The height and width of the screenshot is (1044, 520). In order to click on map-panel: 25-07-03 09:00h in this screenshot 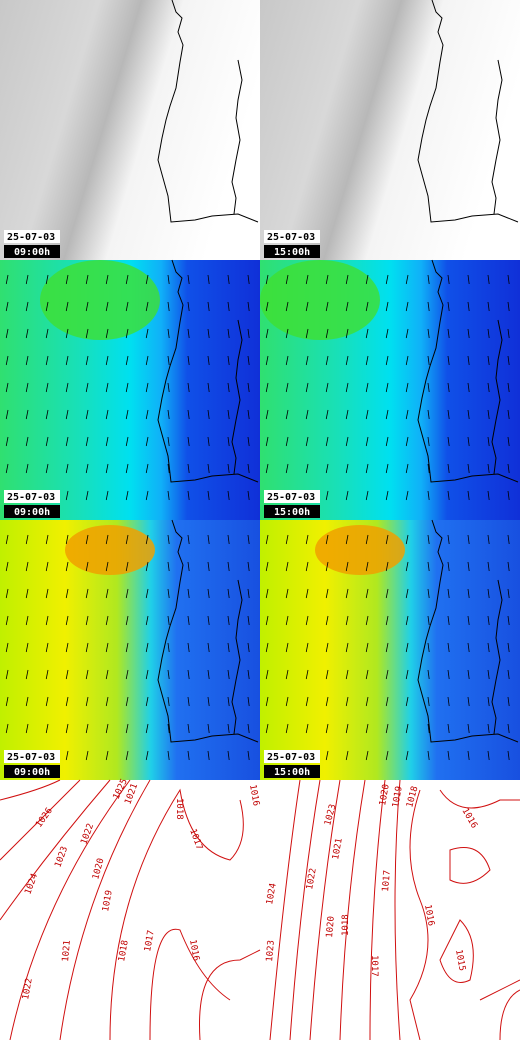, I will do `click(130, 389)`.